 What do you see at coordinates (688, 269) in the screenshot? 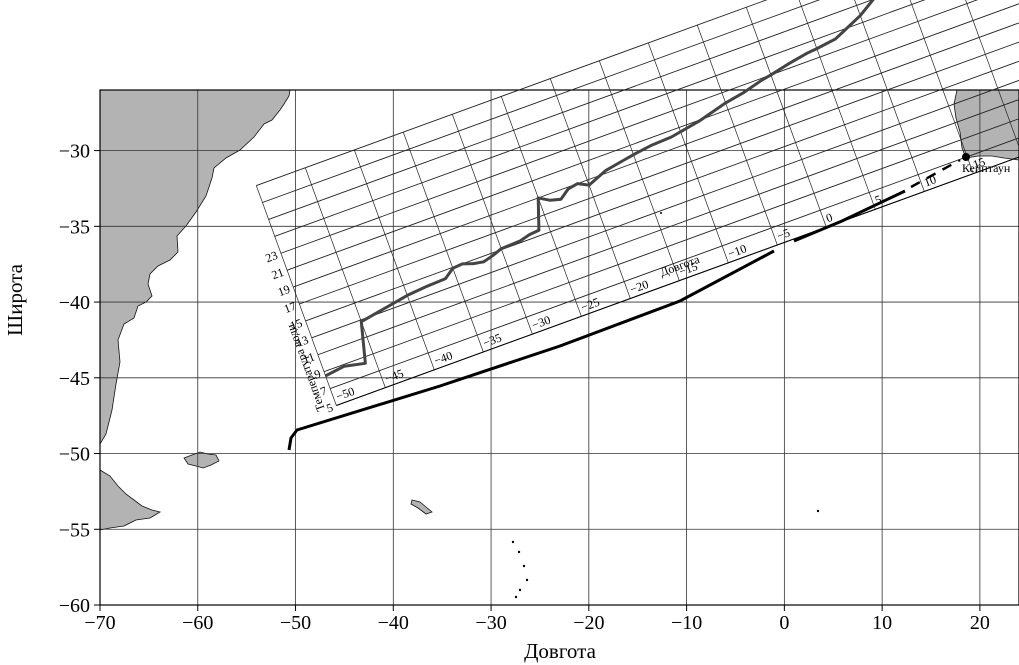
I see `inset-lon-tick: −15` at bounding box center [688, 269].